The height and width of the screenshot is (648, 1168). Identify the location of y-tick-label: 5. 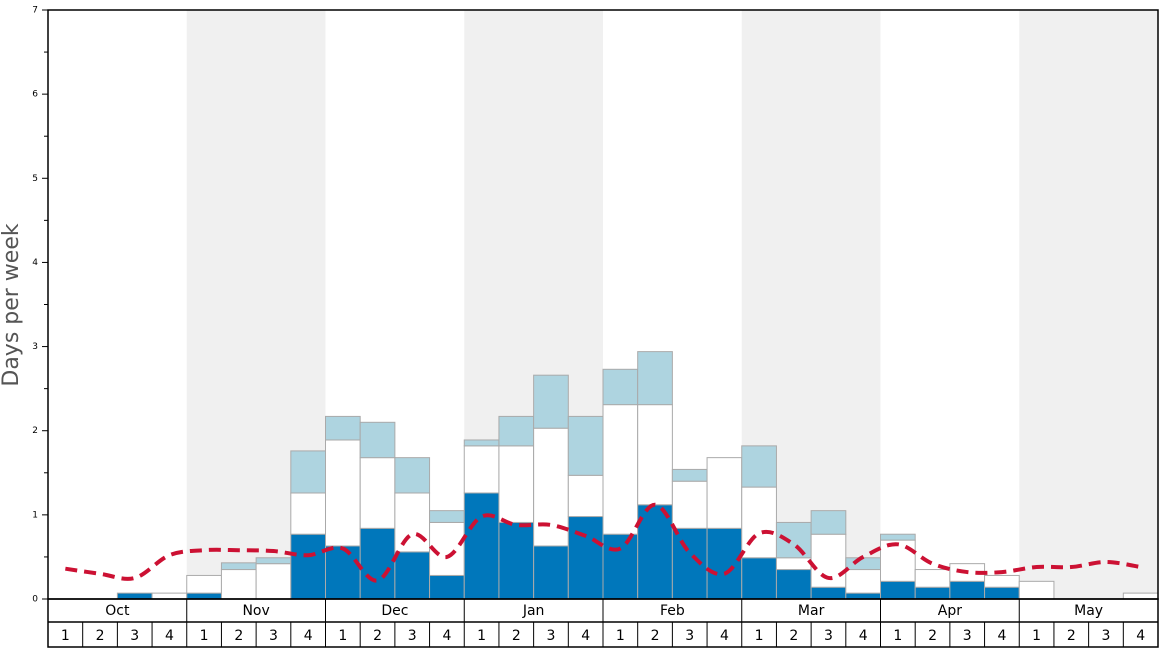
(35, 179).